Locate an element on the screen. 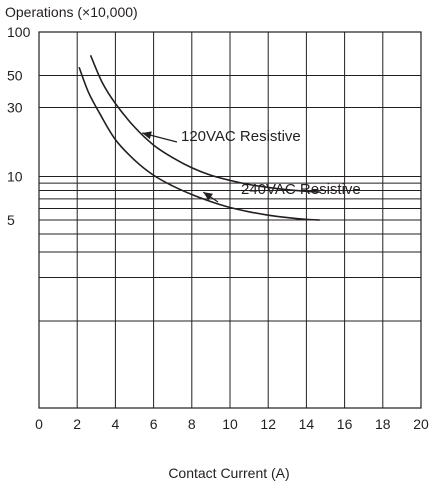 This screenshot has width=432, height=489. y-tick-label-100: 100 is located at coordinates (19, 32).